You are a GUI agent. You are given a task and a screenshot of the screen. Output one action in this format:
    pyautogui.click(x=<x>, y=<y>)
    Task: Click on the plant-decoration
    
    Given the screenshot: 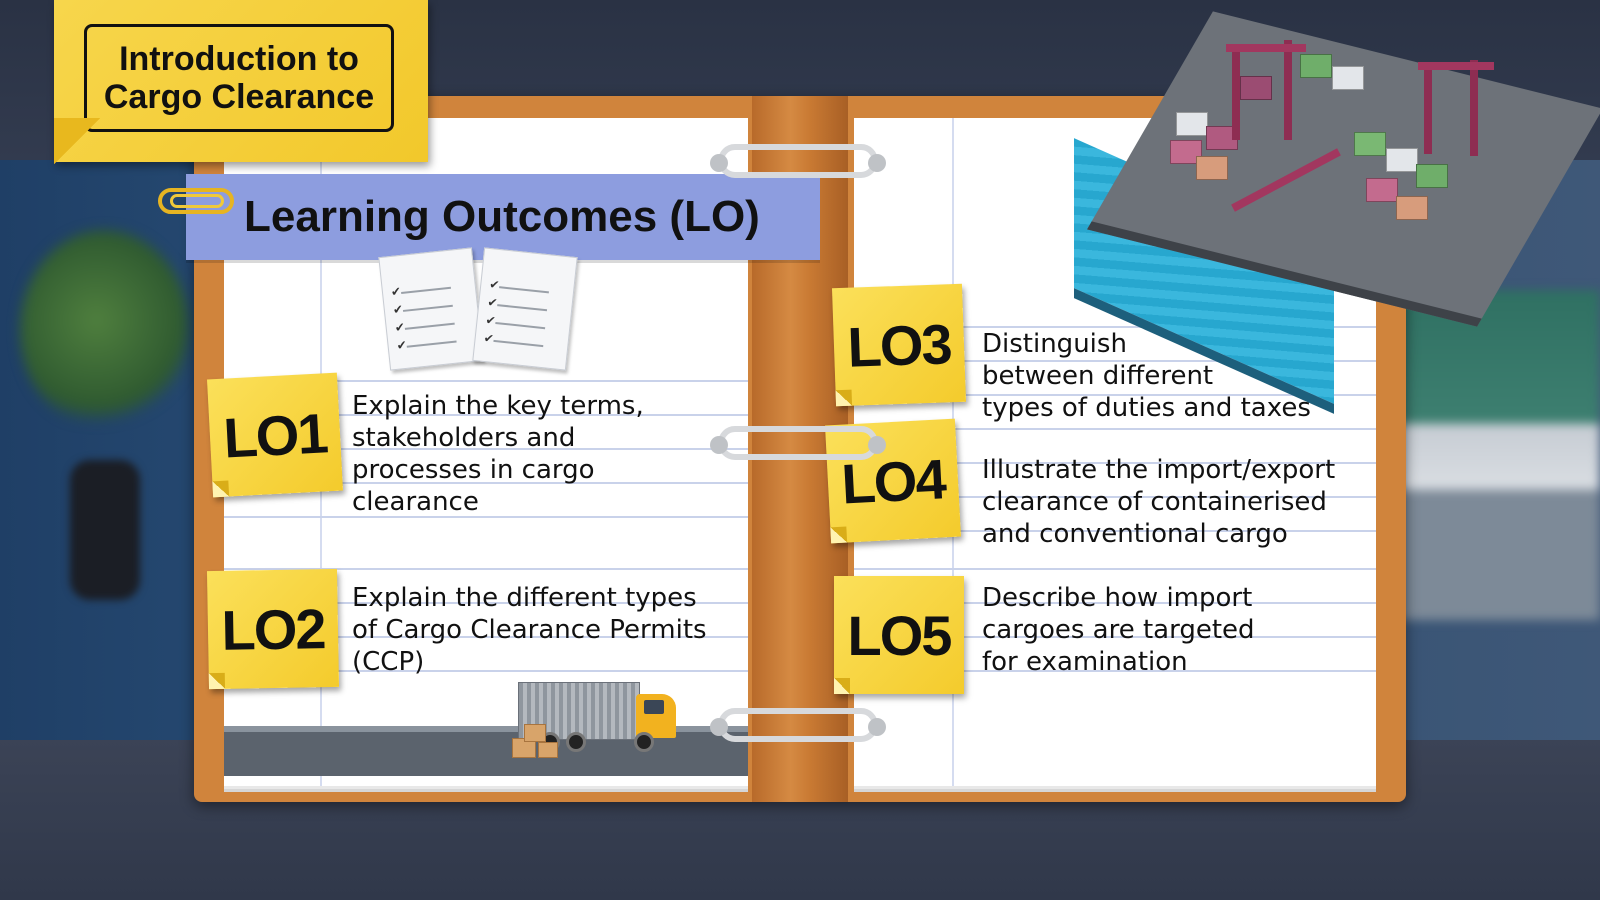 What is the action you would take?
    pyautogui.click(x=105, y=330)
    